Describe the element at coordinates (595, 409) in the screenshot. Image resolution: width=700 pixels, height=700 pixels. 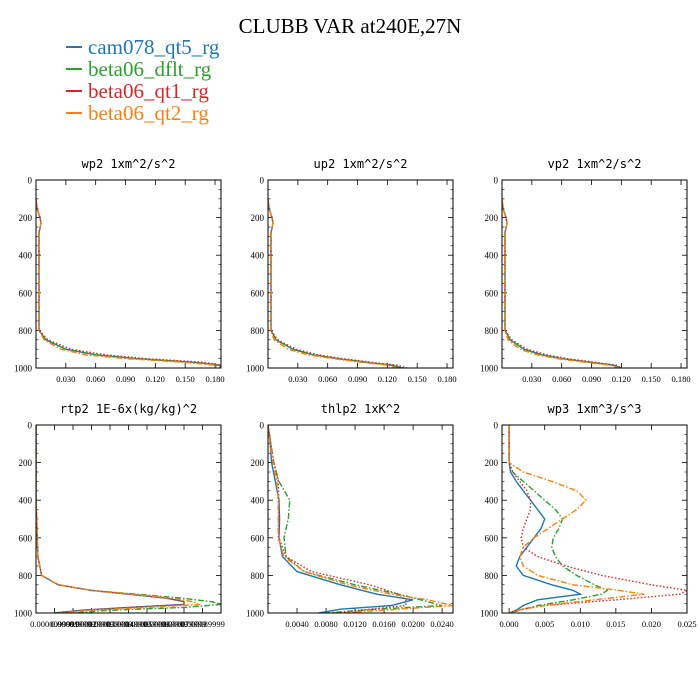
I see `panel-title: wp3 1xm^3/s^3` at that location.